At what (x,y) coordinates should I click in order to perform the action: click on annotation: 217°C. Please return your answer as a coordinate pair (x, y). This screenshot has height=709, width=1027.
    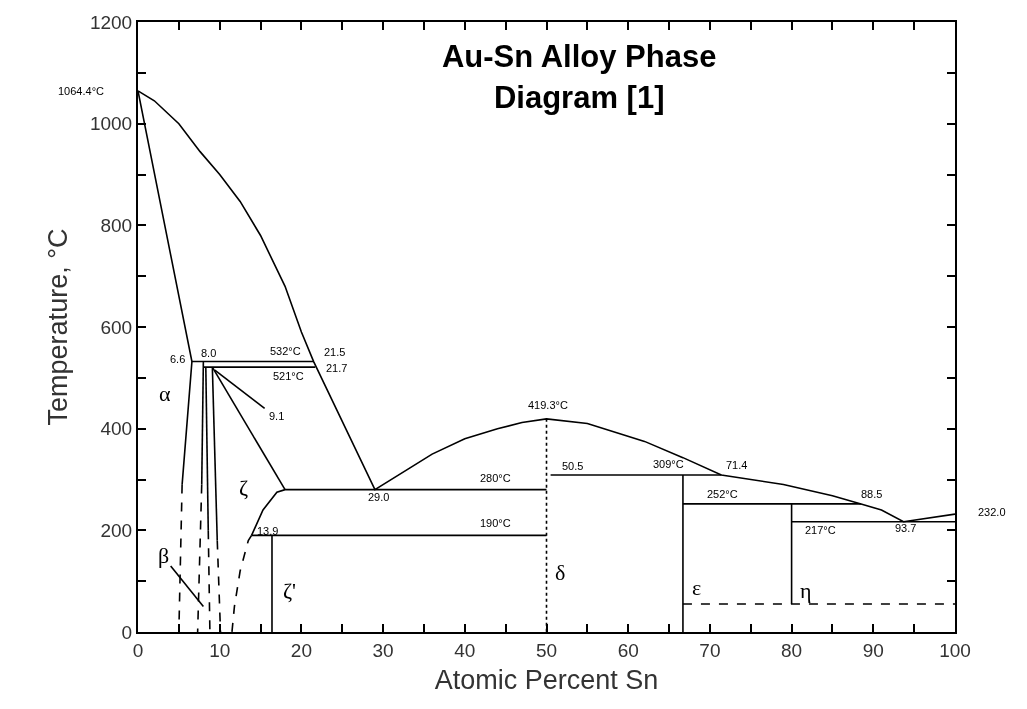
    Looking at the image, I should click on (820, 530).